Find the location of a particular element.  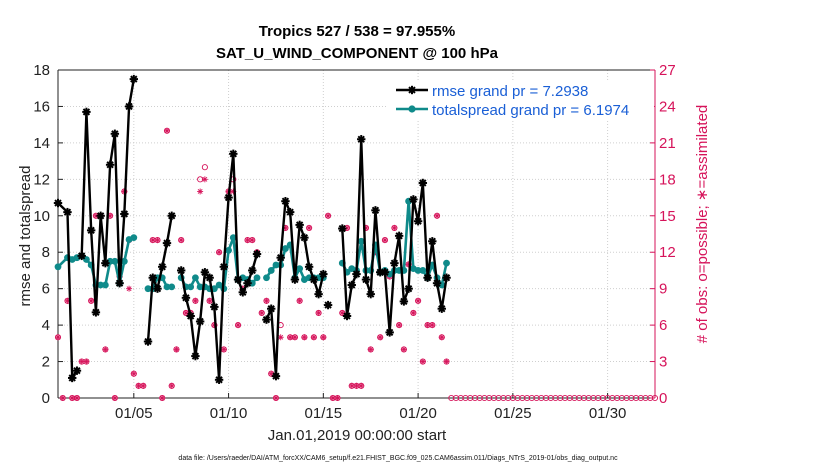

y2-tick-label: 6 is located at coordinates (663, 325).